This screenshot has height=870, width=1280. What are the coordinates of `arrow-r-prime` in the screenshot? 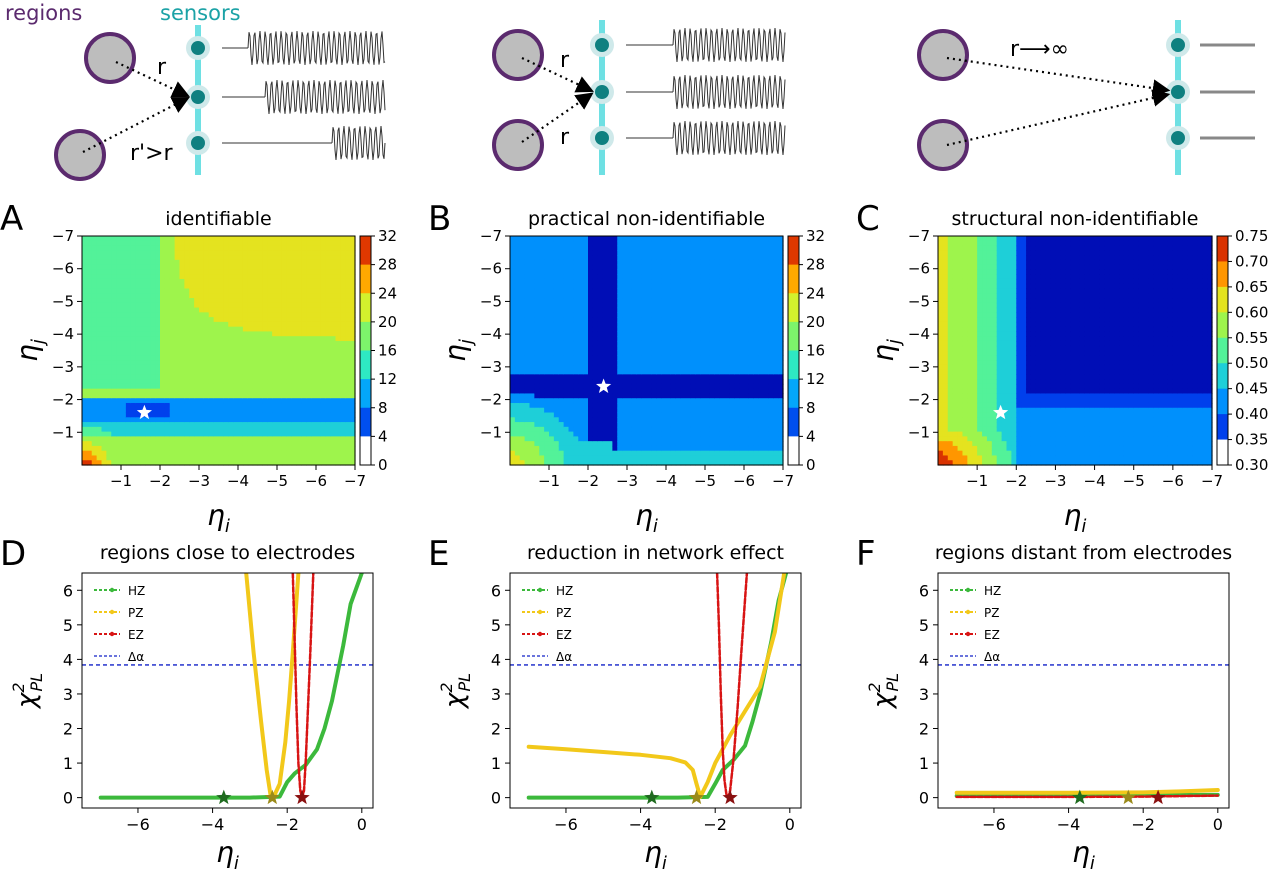 It's located at (136, 124).